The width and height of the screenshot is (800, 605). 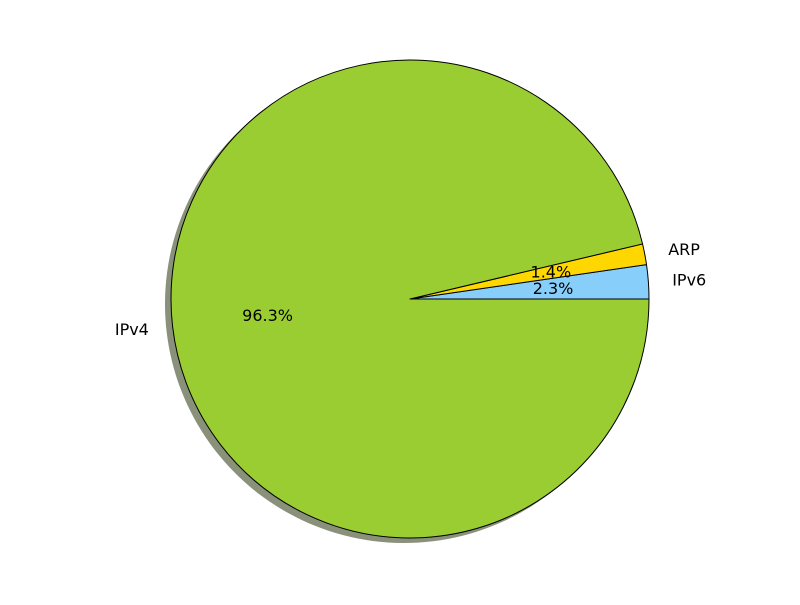 I want to click on pie-label-ipv4: IPv4, so click(x=132, y=329).